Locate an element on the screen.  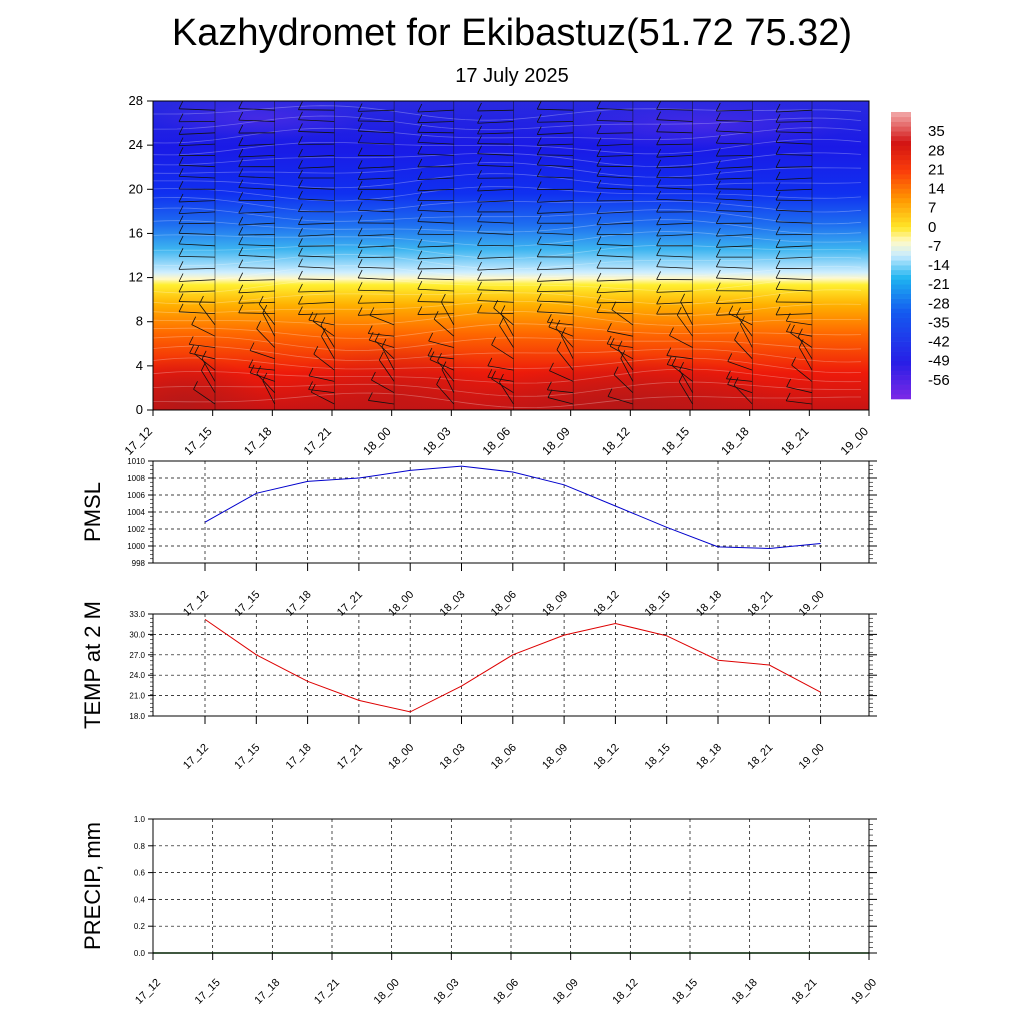
x-tick-label: 18_21 is located at coordinates (804, 992).